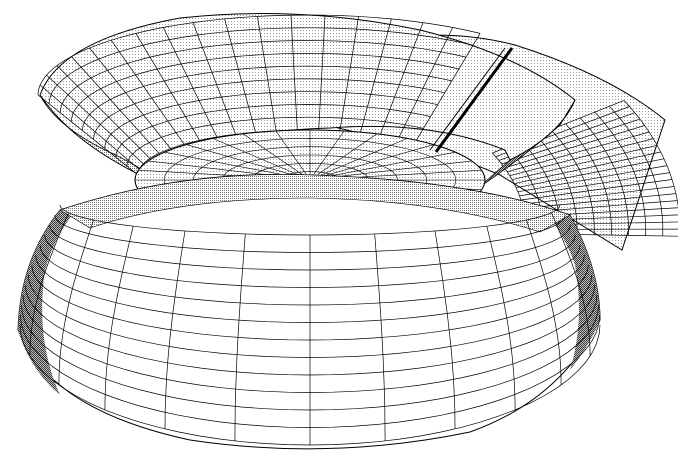 This screenshot has height=461, width=678. I want to click on lower-dome-left-shade, so click(46, 302).